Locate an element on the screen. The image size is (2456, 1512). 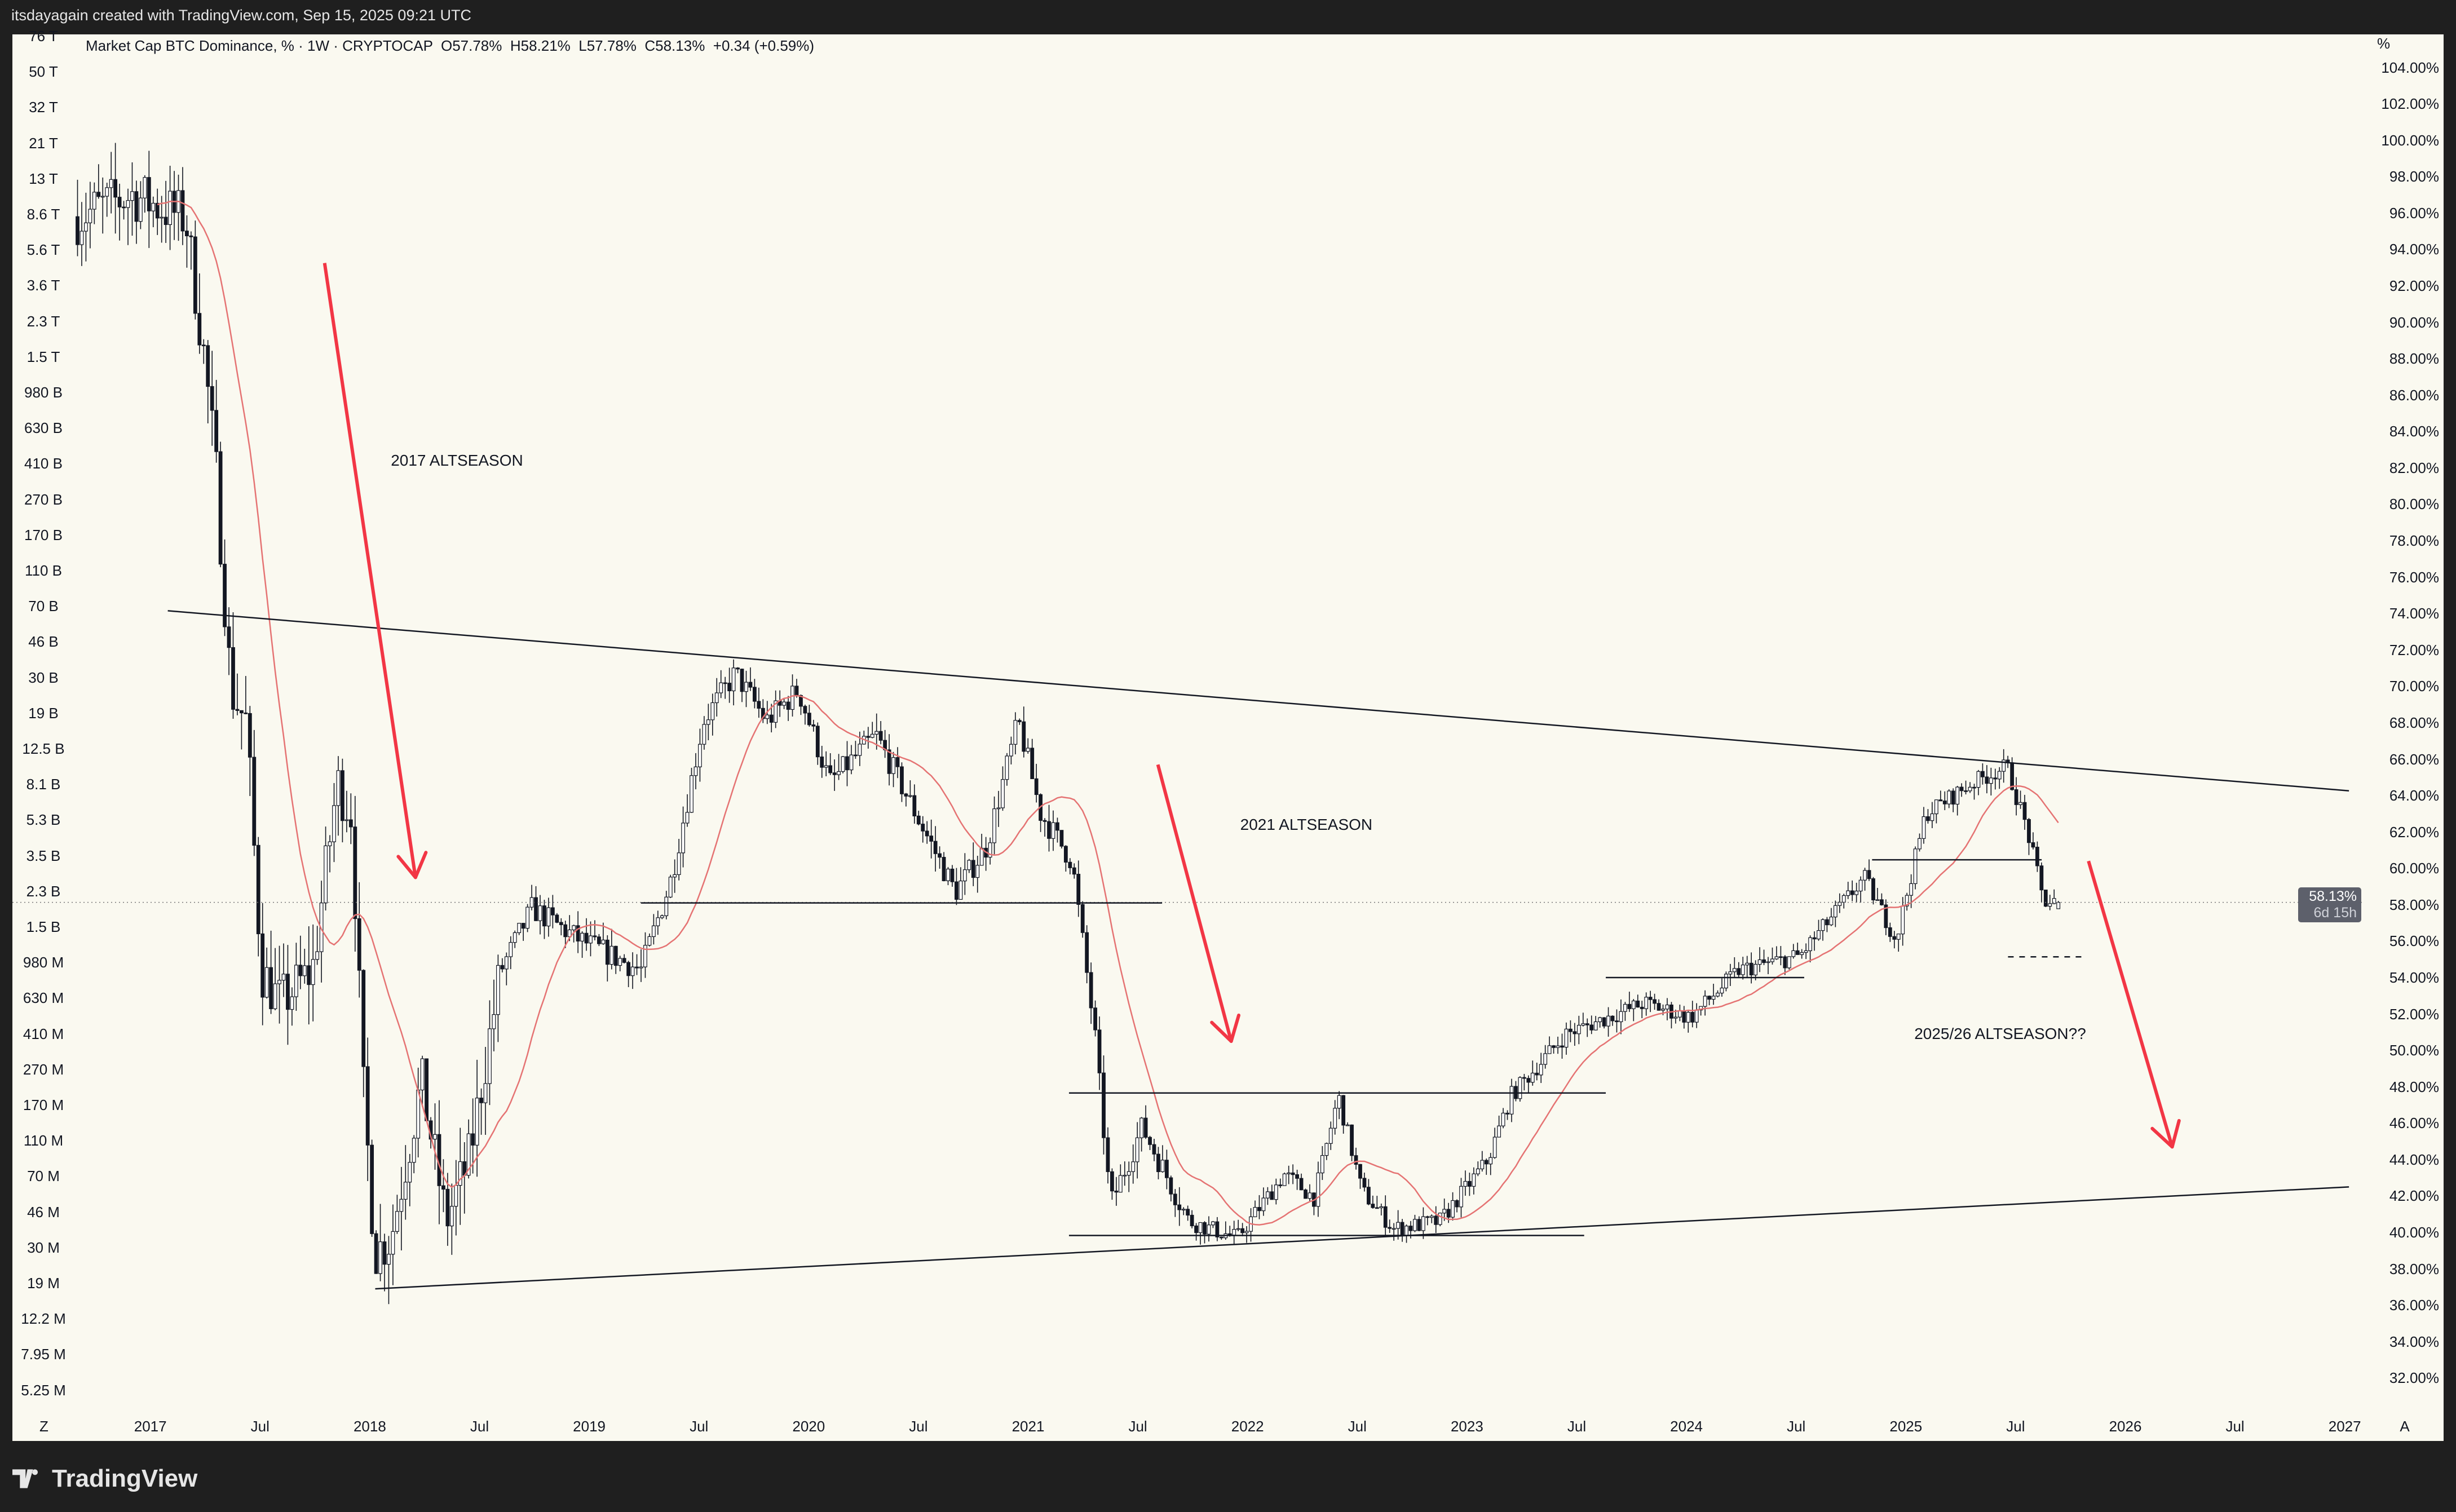
right-axis-label: 66.00% is located at coordinates (2414, 759).